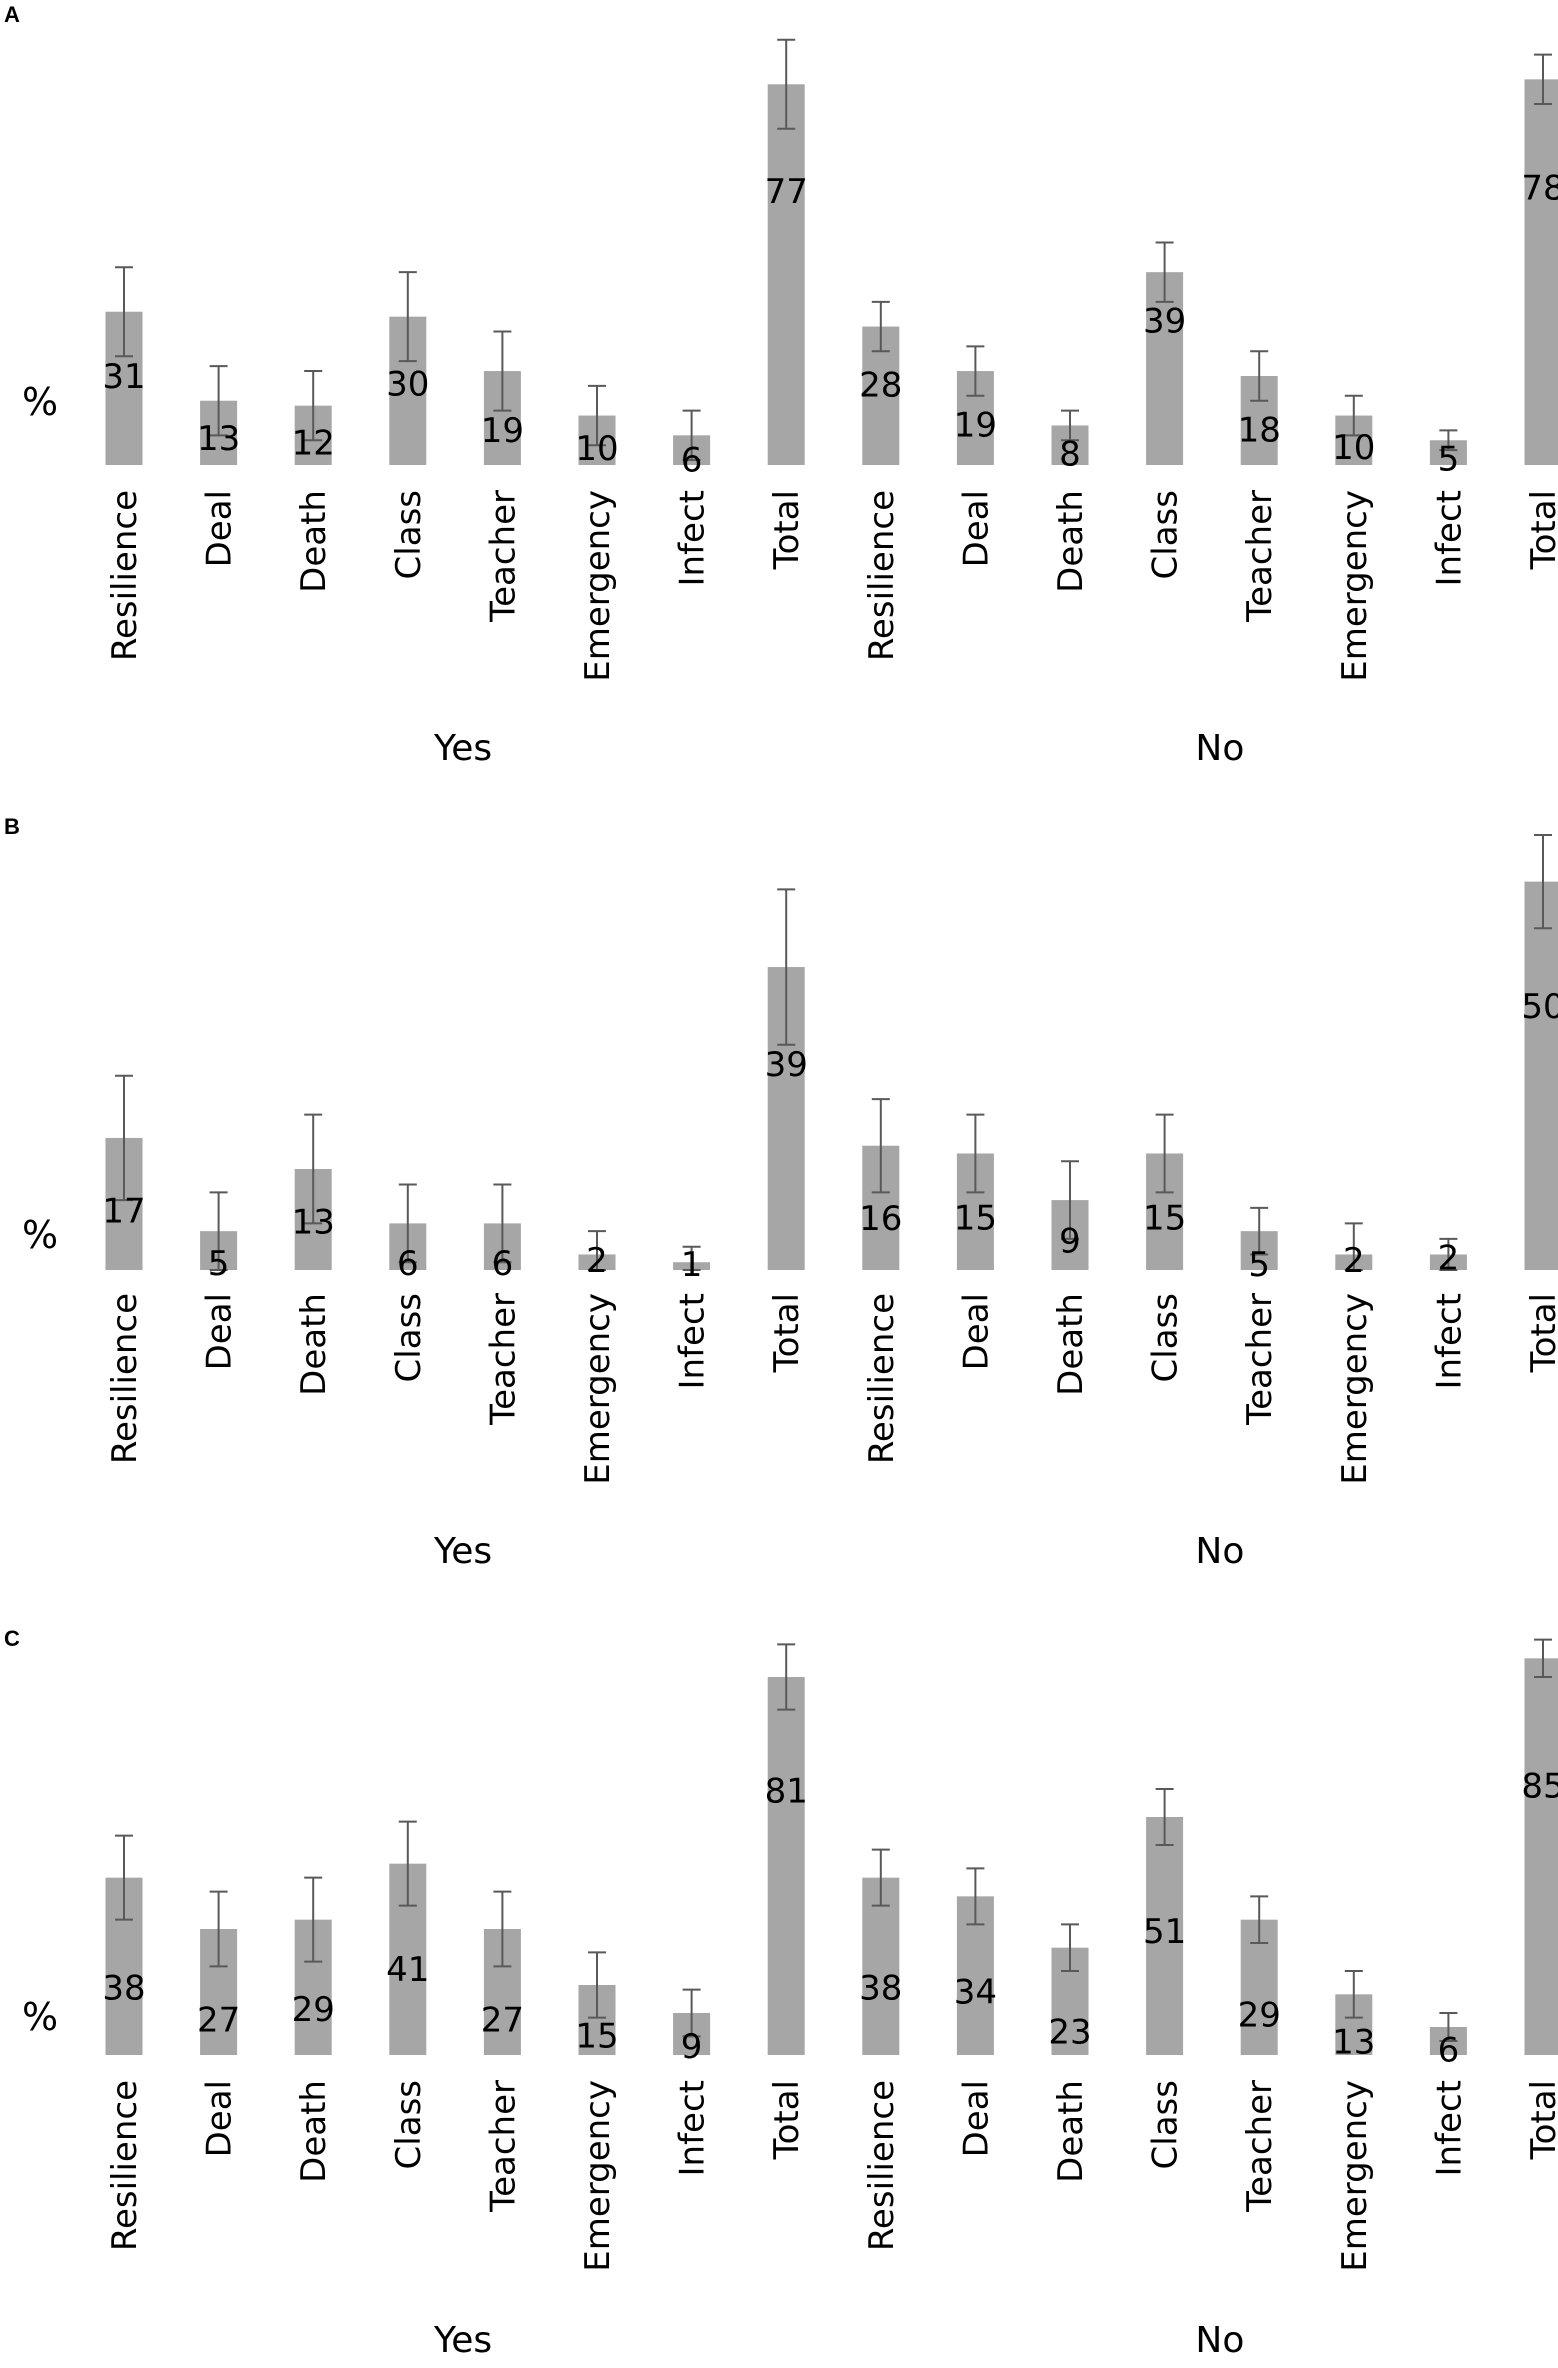 The image size is (1558, 2368). I want to click on value-label: 77, so click(786, 192).